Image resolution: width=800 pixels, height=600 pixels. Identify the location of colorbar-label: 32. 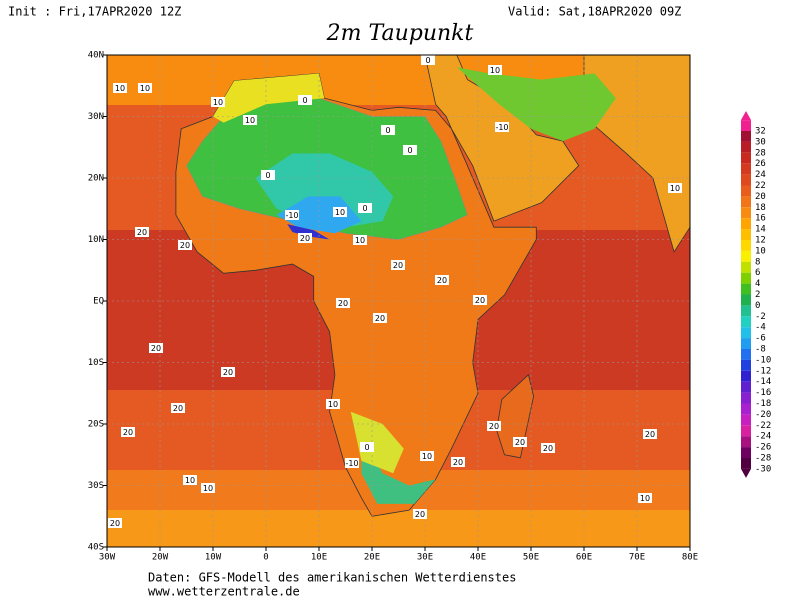
(760, 132).